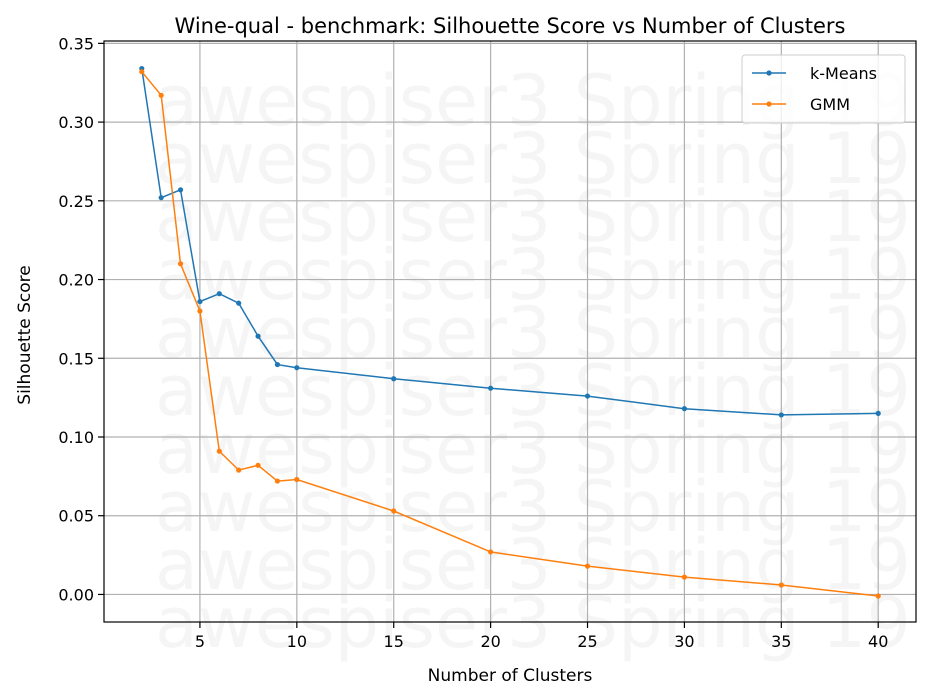  Describe the element at coordinates (490, 641) in the screenshot. I see `x-tick-label: 20` at that location.